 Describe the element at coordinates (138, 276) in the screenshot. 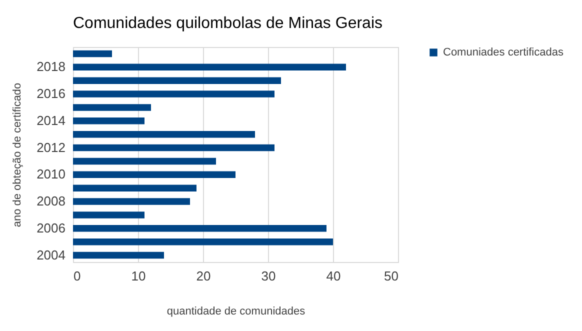

I see `x-tick-label: 10` at that location.